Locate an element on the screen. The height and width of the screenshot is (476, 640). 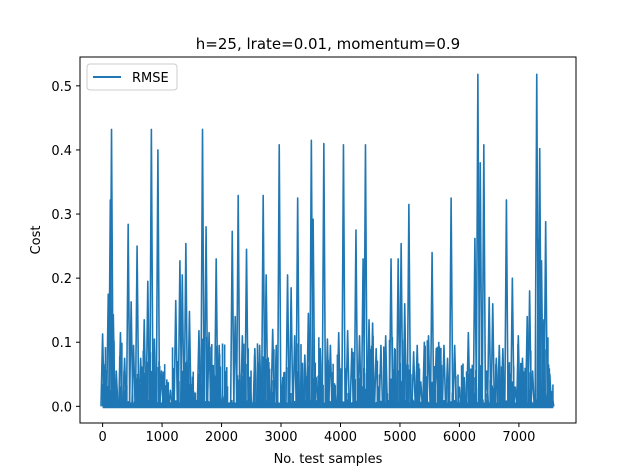
x-tick-label: 6000 is located at coordinates (459, 437).